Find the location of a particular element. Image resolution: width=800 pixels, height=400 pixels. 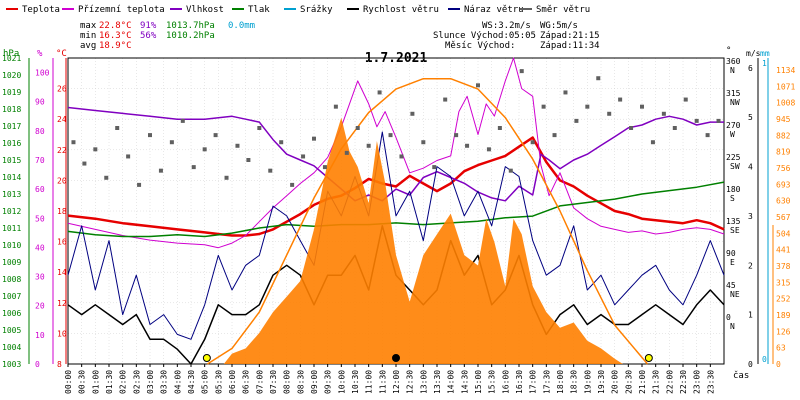

axis-direction-dir-7: NW is located at coordinates (735, 102).